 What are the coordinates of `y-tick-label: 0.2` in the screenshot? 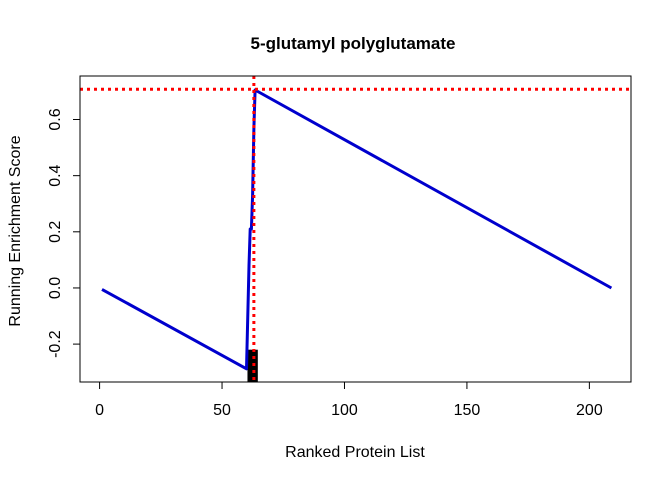 It's located at (55, 232).